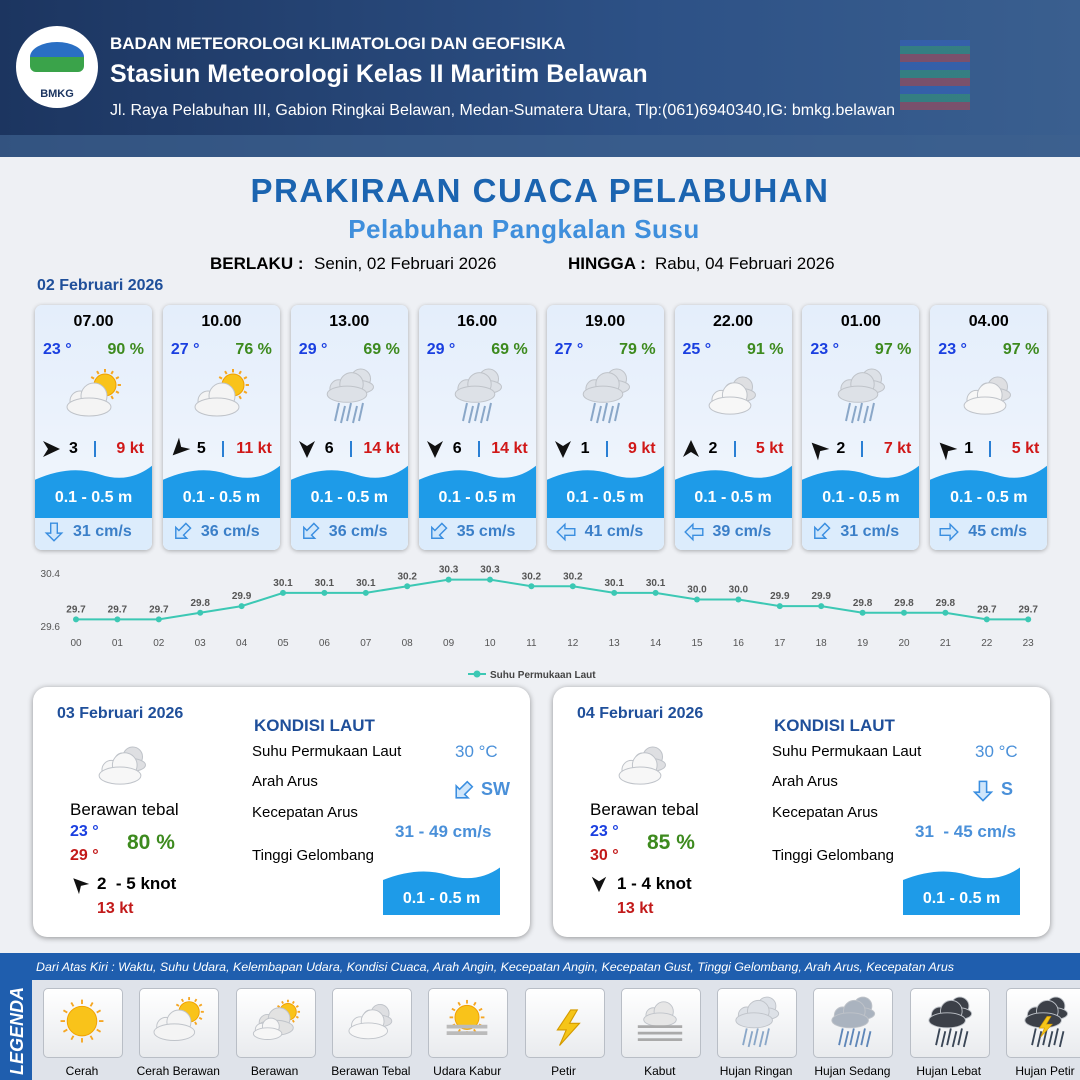 The height and width of the screenshot is (1080, 1080). Describe the element at coordinates (441, 349) in the screenshot. I see `temperature: 29 °` at that location.